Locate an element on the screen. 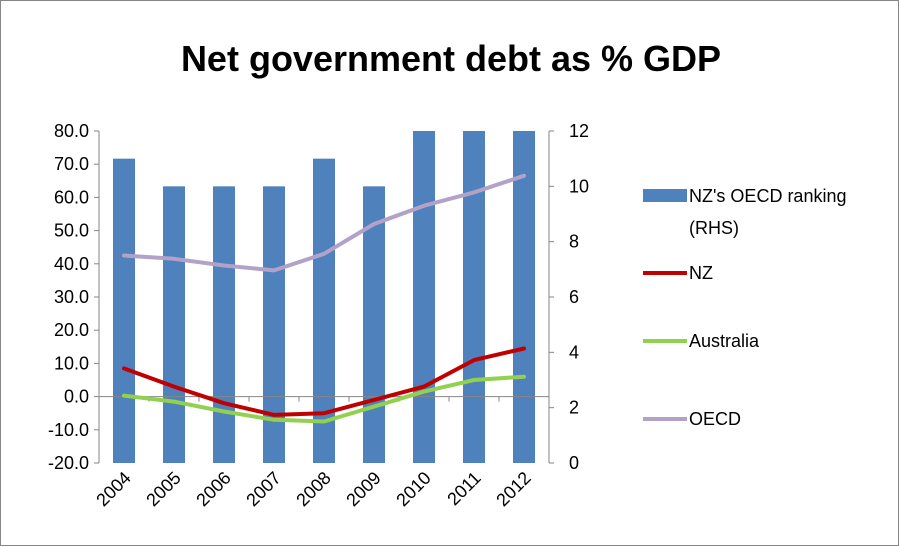 The image size is (899, 547). right-tick-label: 0 is located at coordinates (574, 463).